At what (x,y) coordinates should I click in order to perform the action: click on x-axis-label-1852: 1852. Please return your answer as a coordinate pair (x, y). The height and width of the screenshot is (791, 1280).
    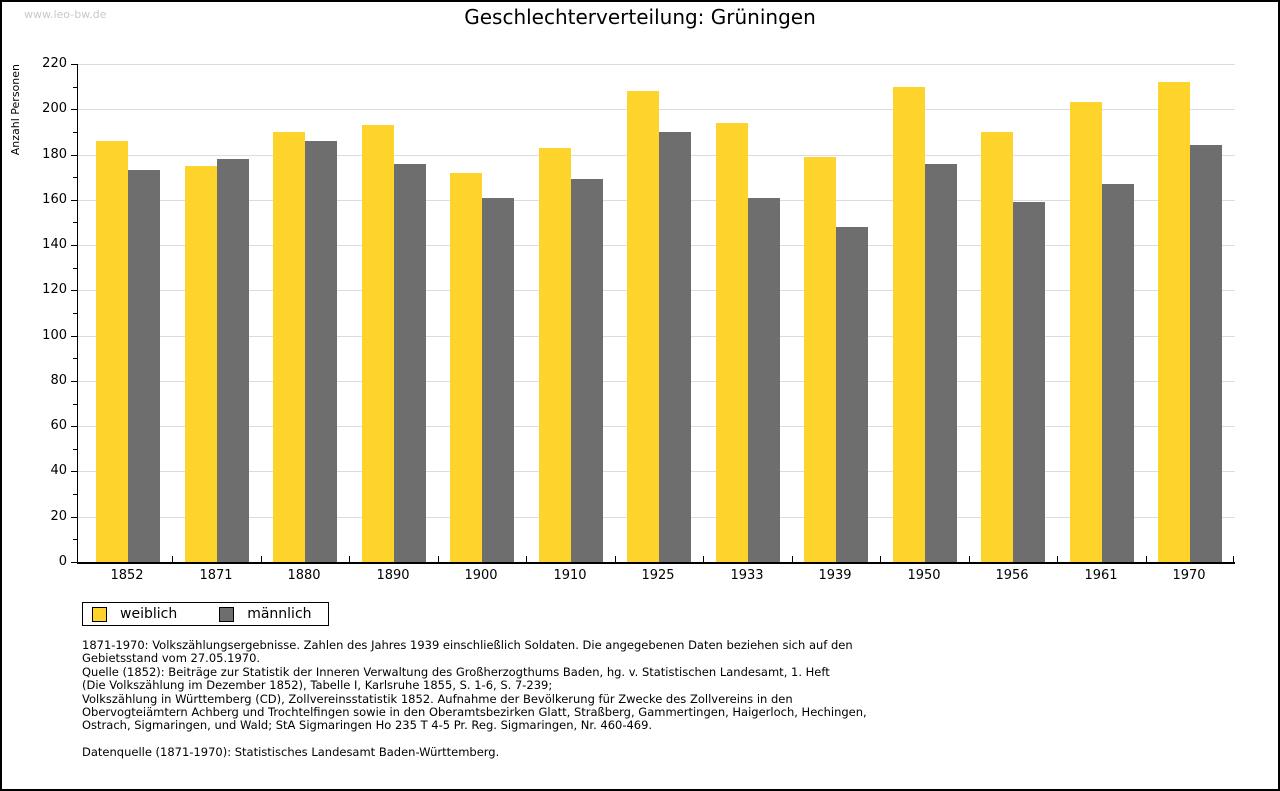
    Looking at the image, I should click on (127, 575).